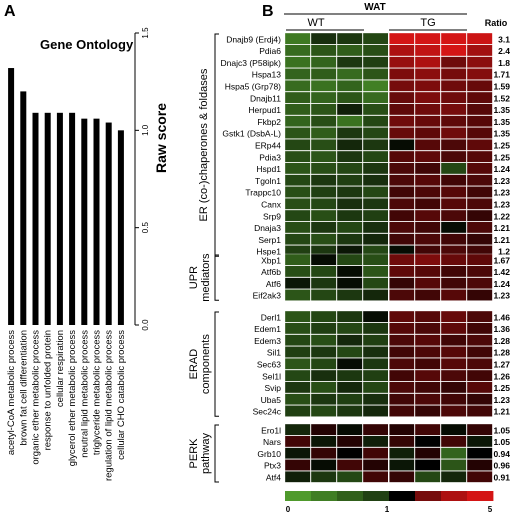 This screenshot has height=514, width=520. I want to click on ratio-value: 1.8, so click(504, 63).